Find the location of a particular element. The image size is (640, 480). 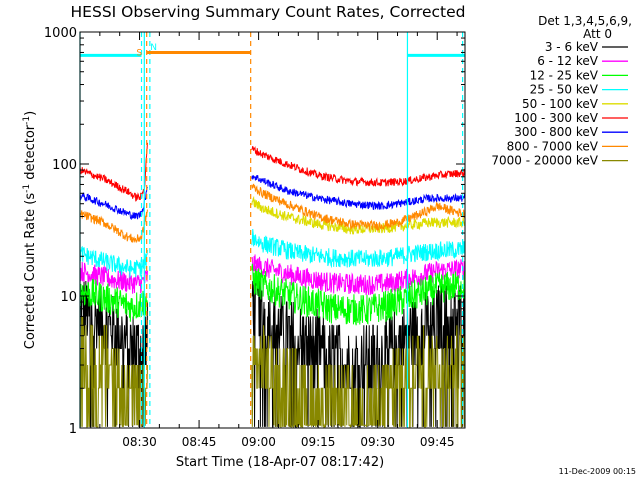

legend-entry-label: 6 - 12 keV is located at coordinates (568, 61).